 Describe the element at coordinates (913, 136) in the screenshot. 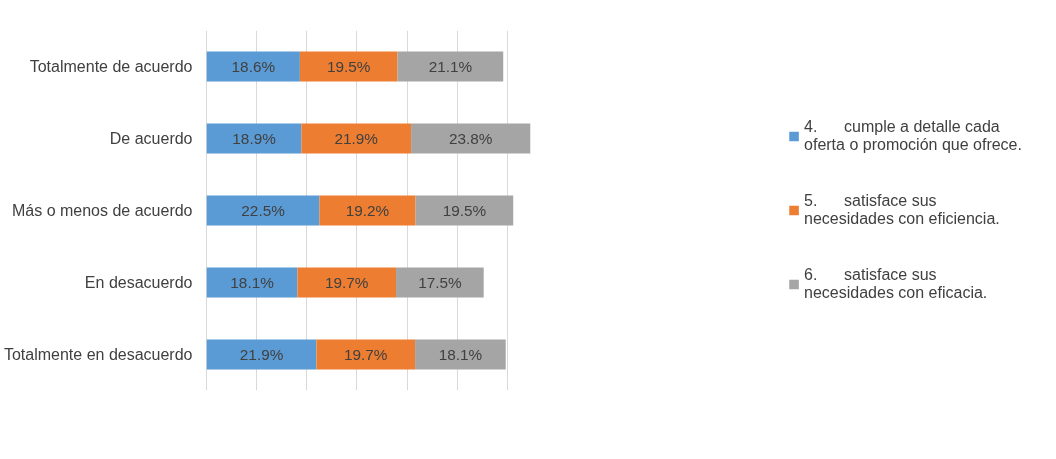

I see `legend-label: 4. cumple a detalle cada oferta o promoción que ofrece.` at that location.